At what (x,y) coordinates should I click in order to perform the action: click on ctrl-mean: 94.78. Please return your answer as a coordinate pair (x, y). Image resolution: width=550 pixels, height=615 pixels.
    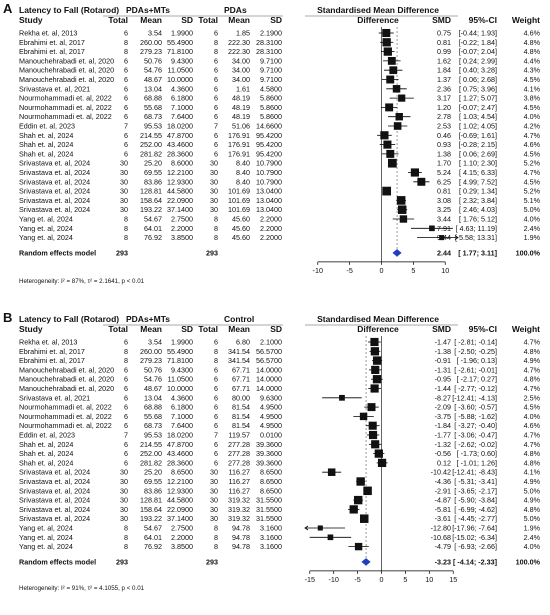
    Looking at the image, I should click on (241, 537).